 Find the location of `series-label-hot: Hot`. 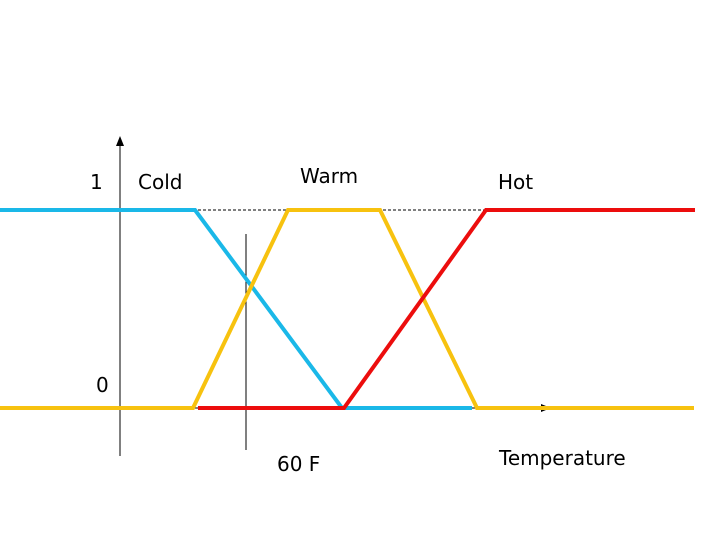

series-label-hot: Hot is located at coordinates (515, 182).